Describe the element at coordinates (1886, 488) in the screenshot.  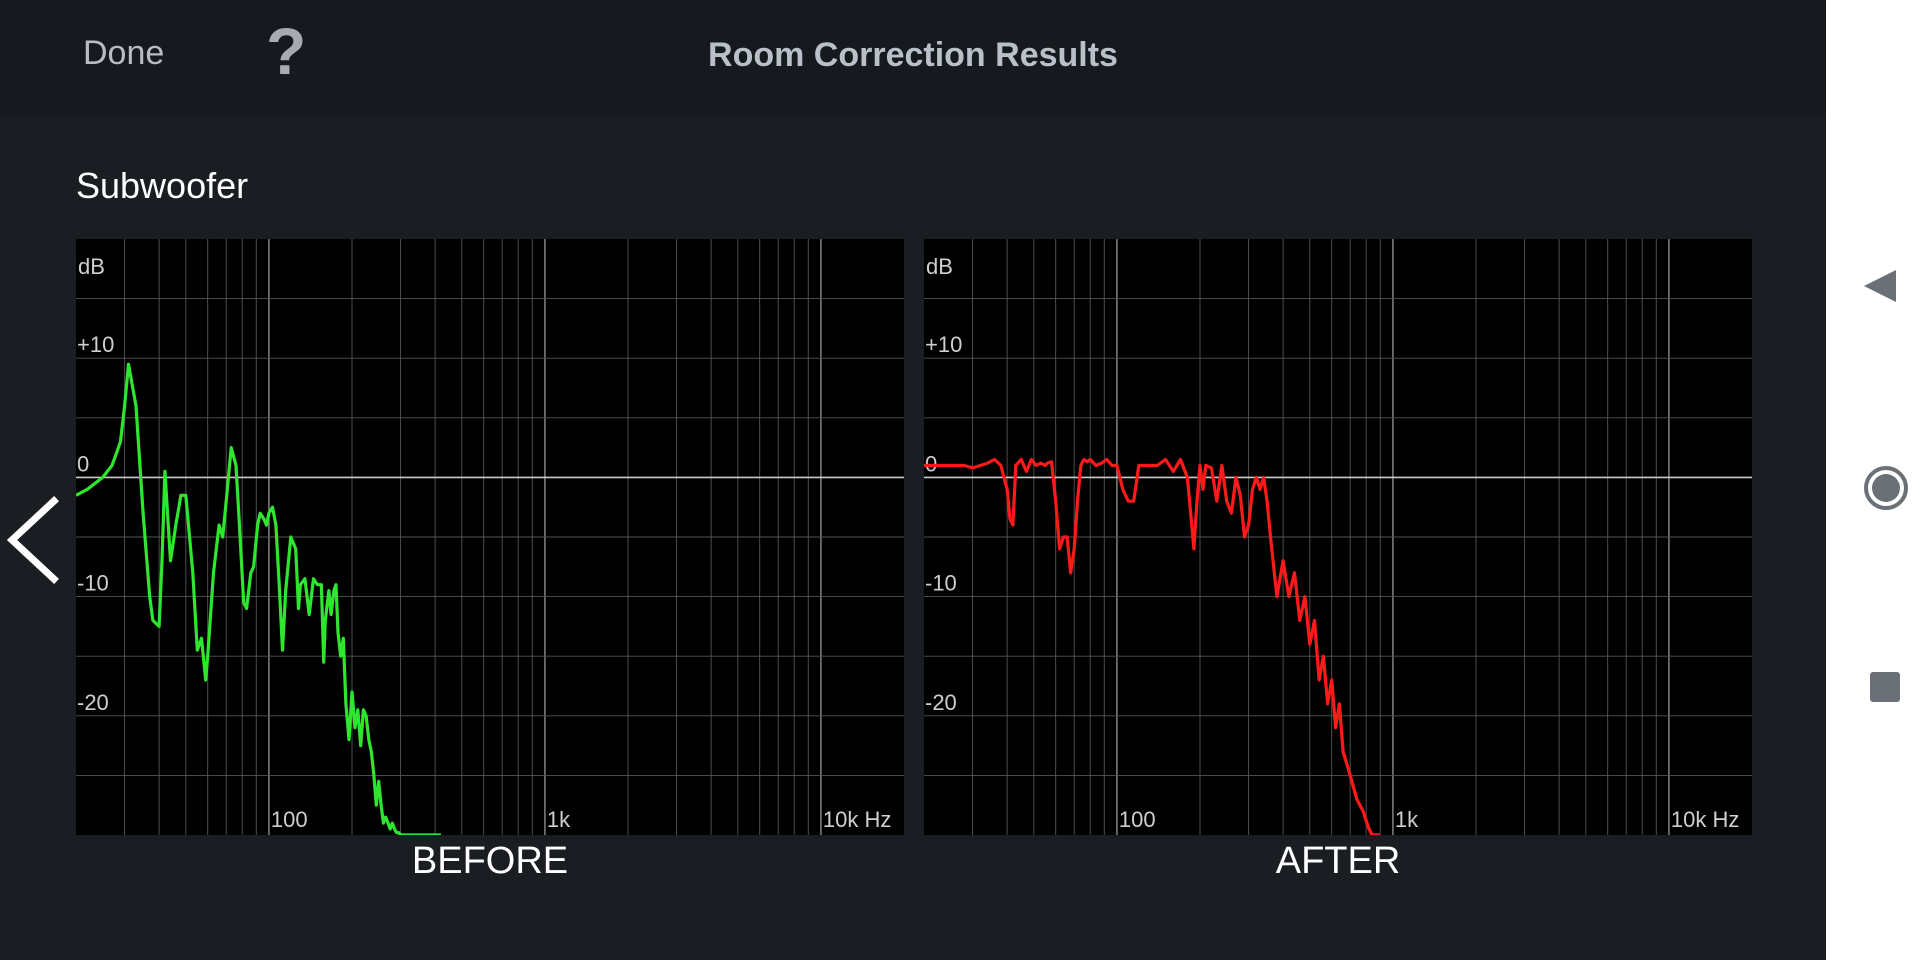
I see `circle-home-icon` at that location.